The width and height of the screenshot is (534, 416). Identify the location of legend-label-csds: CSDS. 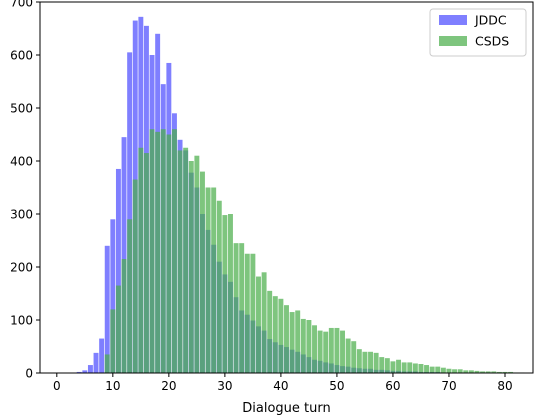
(492, 41).